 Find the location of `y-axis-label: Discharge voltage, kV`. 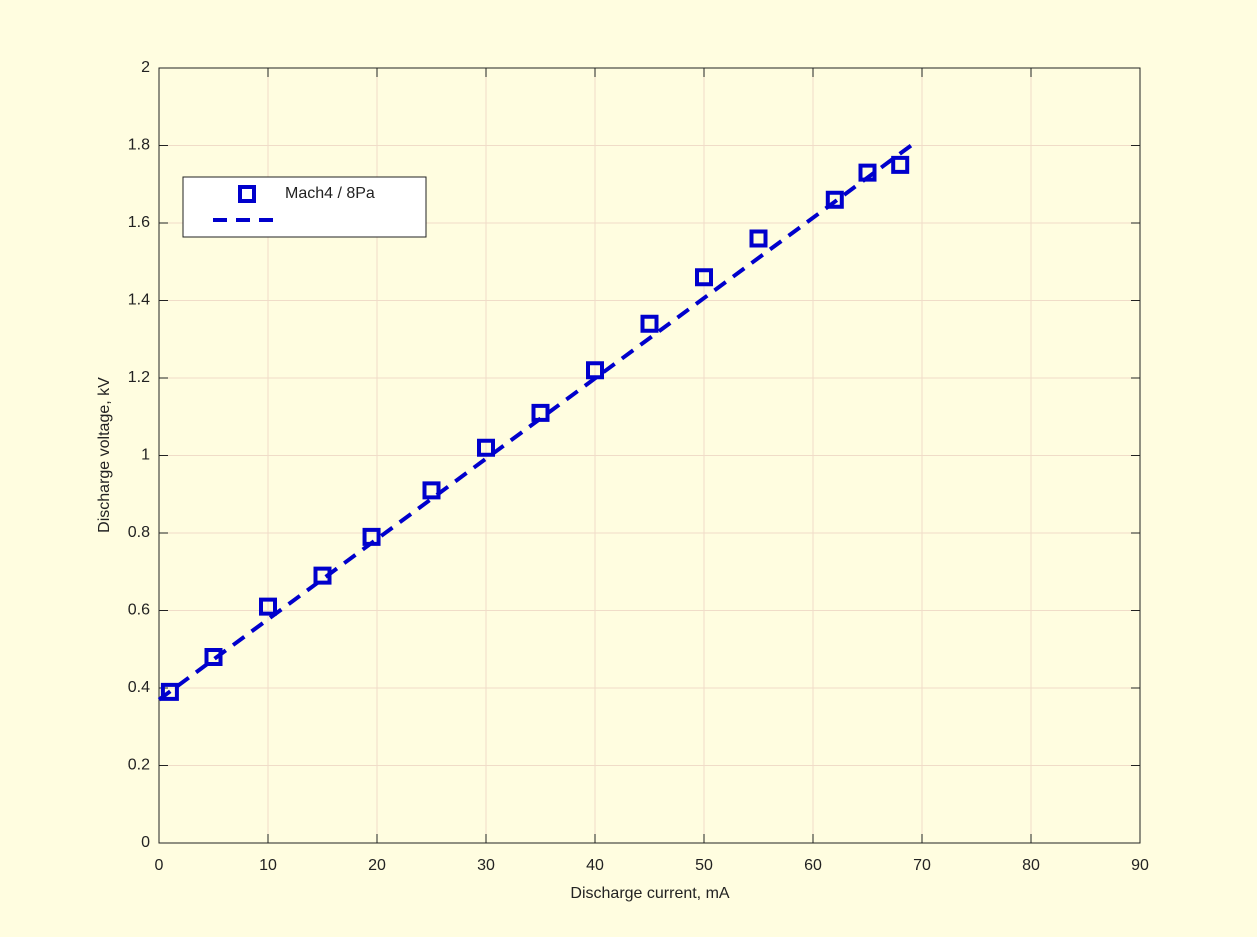

y-axis-label: Discharge voltage, kV is located at coordinates (104, 455).